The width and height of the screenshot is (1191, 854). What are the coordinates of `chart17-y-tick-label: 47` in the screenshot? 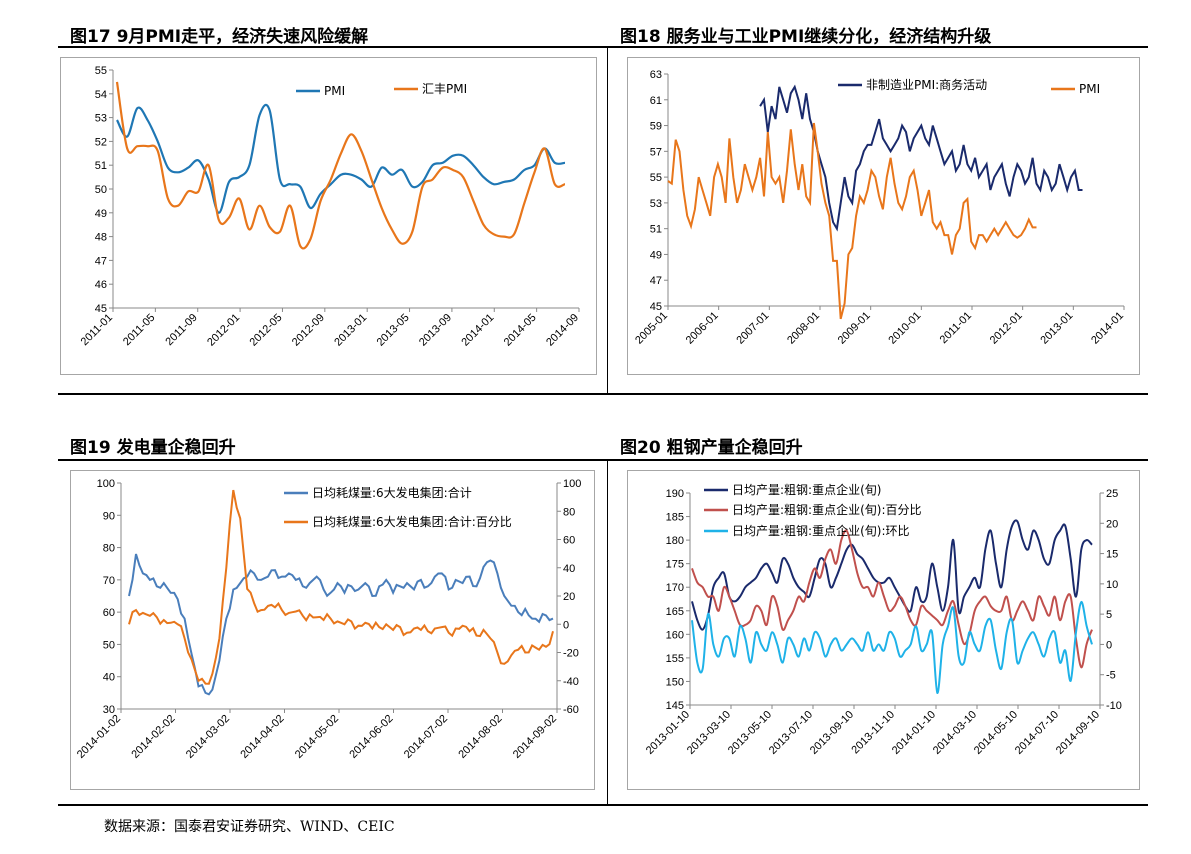 It's located at (101, 261).